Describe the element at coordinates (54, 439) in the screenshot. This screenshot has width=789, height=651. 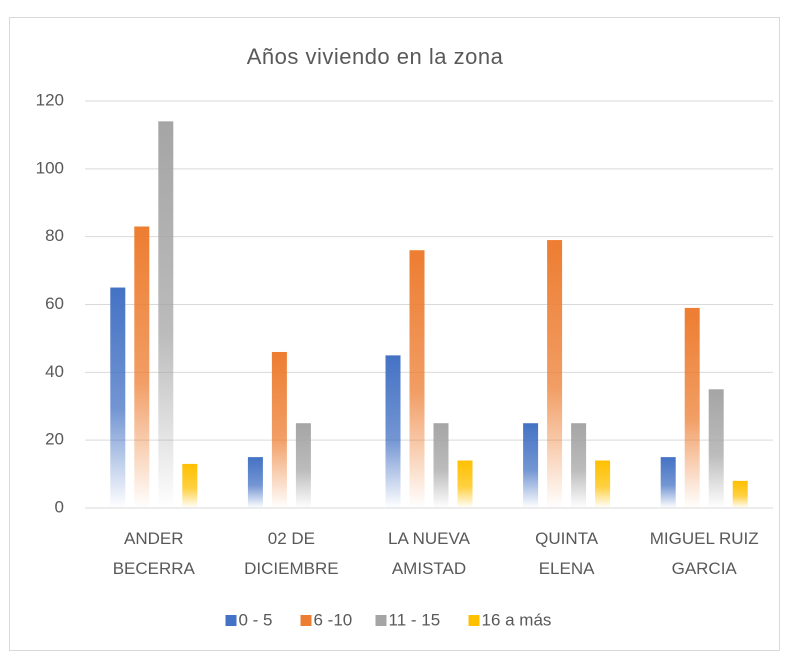
I see `y-tick-label: 20` at that location.